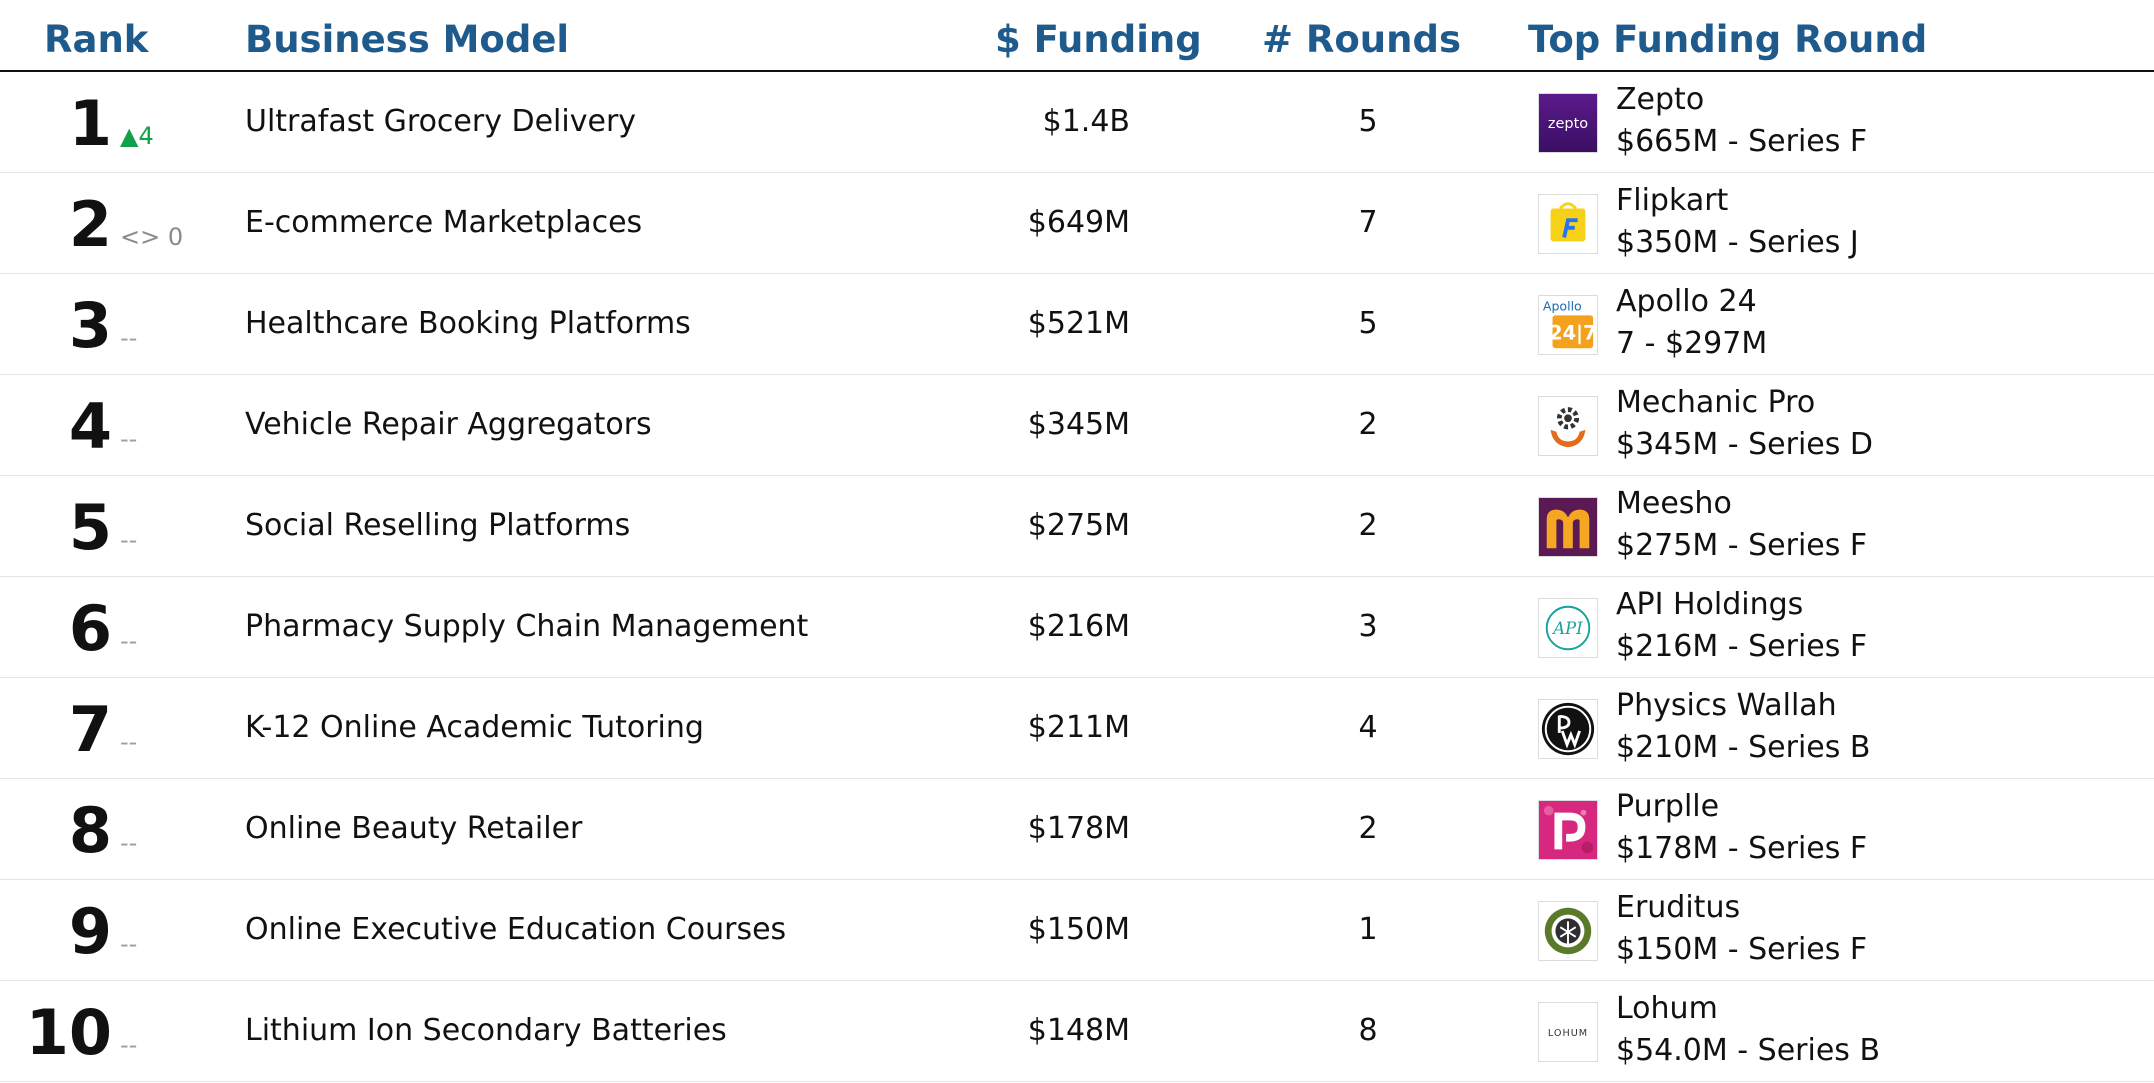 Image resolution: width=2154 pixels, height=1083 pixels. What do you see at coordinates (474, 727) in the screenshot?
I see `business-model: K-12 Online Academic Tutoring` at bounding box center [474, 727].